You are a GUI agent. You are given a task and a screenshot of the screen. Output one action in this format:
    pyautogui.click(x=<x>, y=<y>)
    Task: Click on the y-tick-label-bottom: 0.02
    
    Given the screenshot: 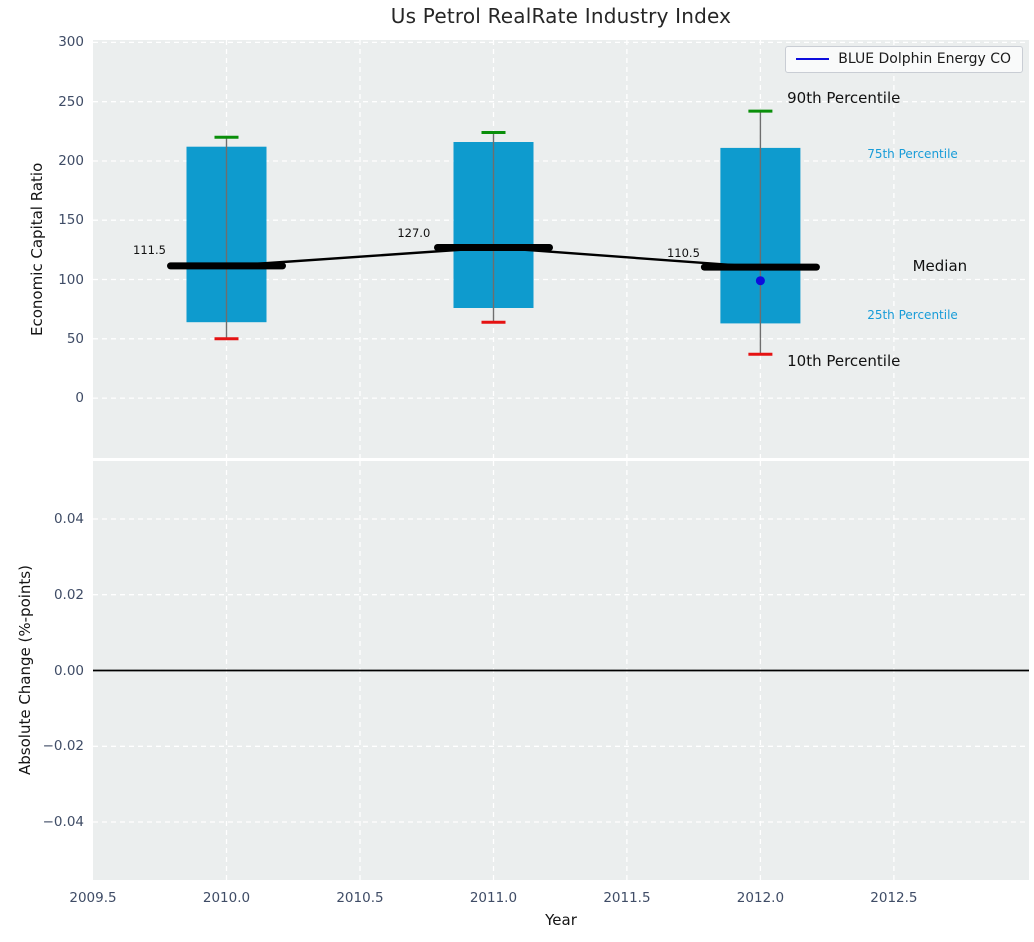 What is the action you would take?
    pyautogui.click(x=68, y=594)
    